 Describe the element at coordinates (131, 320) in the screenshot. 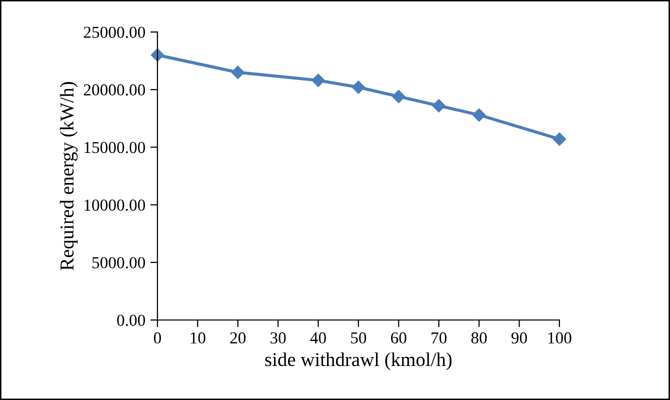

I see `y-tick-label: 0.00` at that location.